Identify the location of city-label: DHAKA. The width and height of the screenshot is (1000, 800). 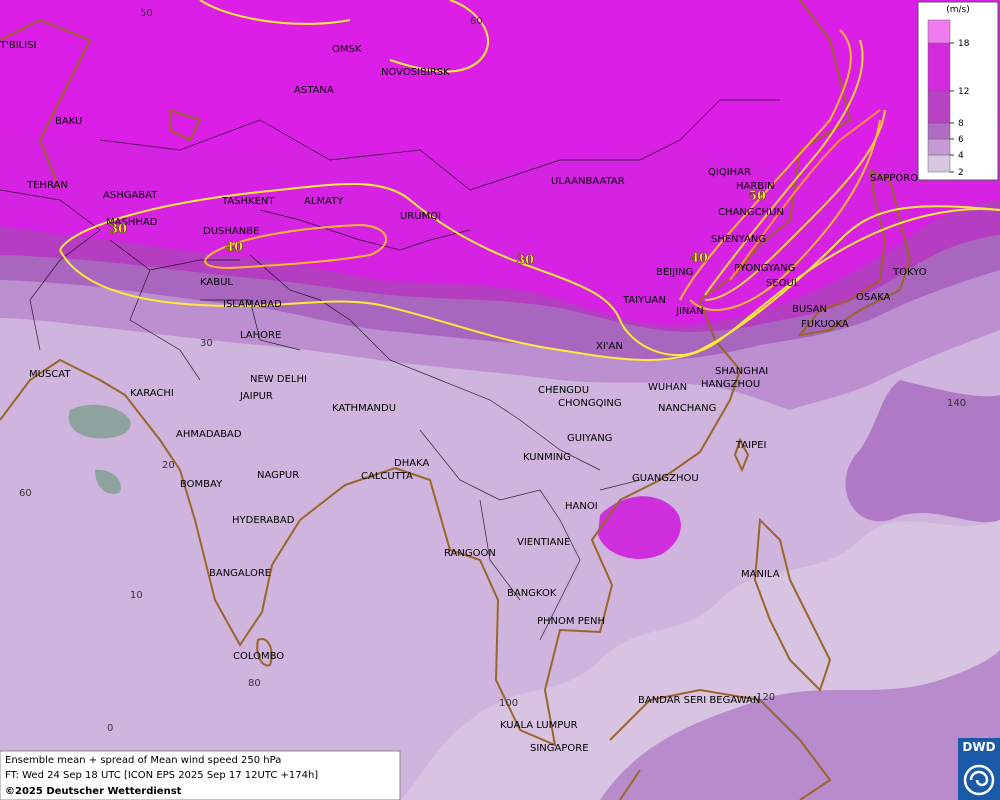
(411, 463).